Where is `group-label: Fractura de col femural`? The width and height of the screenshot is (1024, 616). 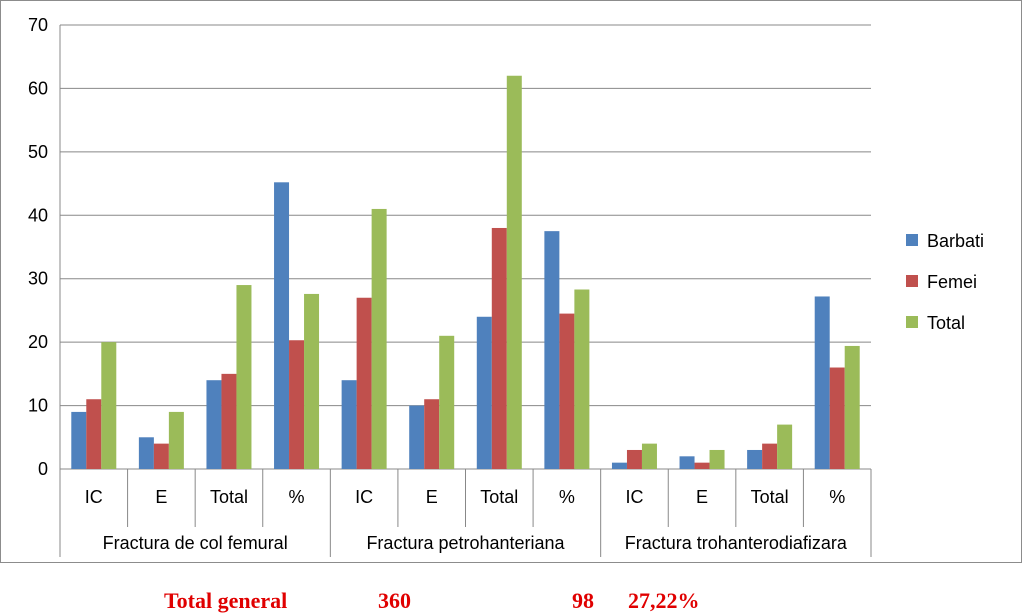
group-label: Fractura de col femural is located at coordinates (195, 543).